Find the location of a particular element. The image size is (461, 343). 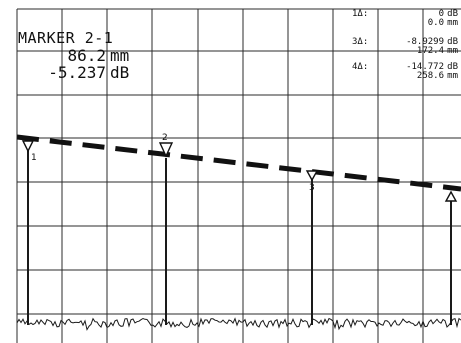

marker-position-unit: mm is located at coordinates (120, 55).